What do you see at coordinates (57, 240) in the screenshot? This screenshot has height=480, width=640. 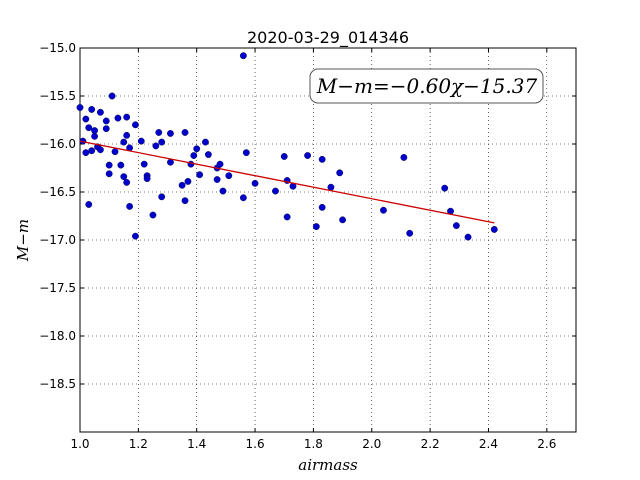 I see `y-tick-label: −17.0` at bounding box center [57, 240].